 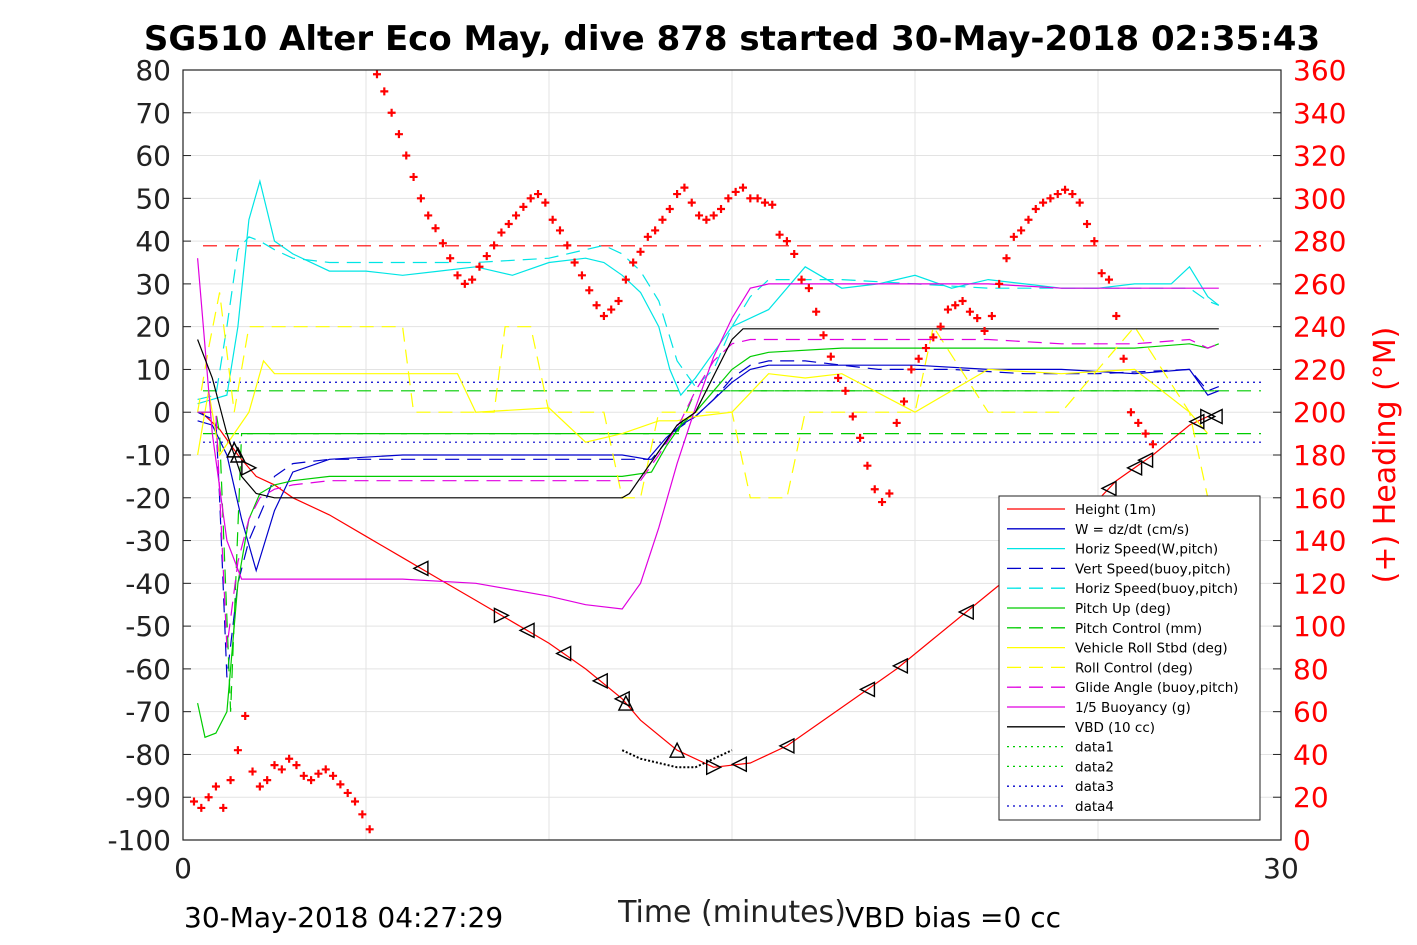 What do you see at coordinates (1319, 113) in the screenshot?
I see `y2-tick-label: 340` at bounding box center [1319, 113].